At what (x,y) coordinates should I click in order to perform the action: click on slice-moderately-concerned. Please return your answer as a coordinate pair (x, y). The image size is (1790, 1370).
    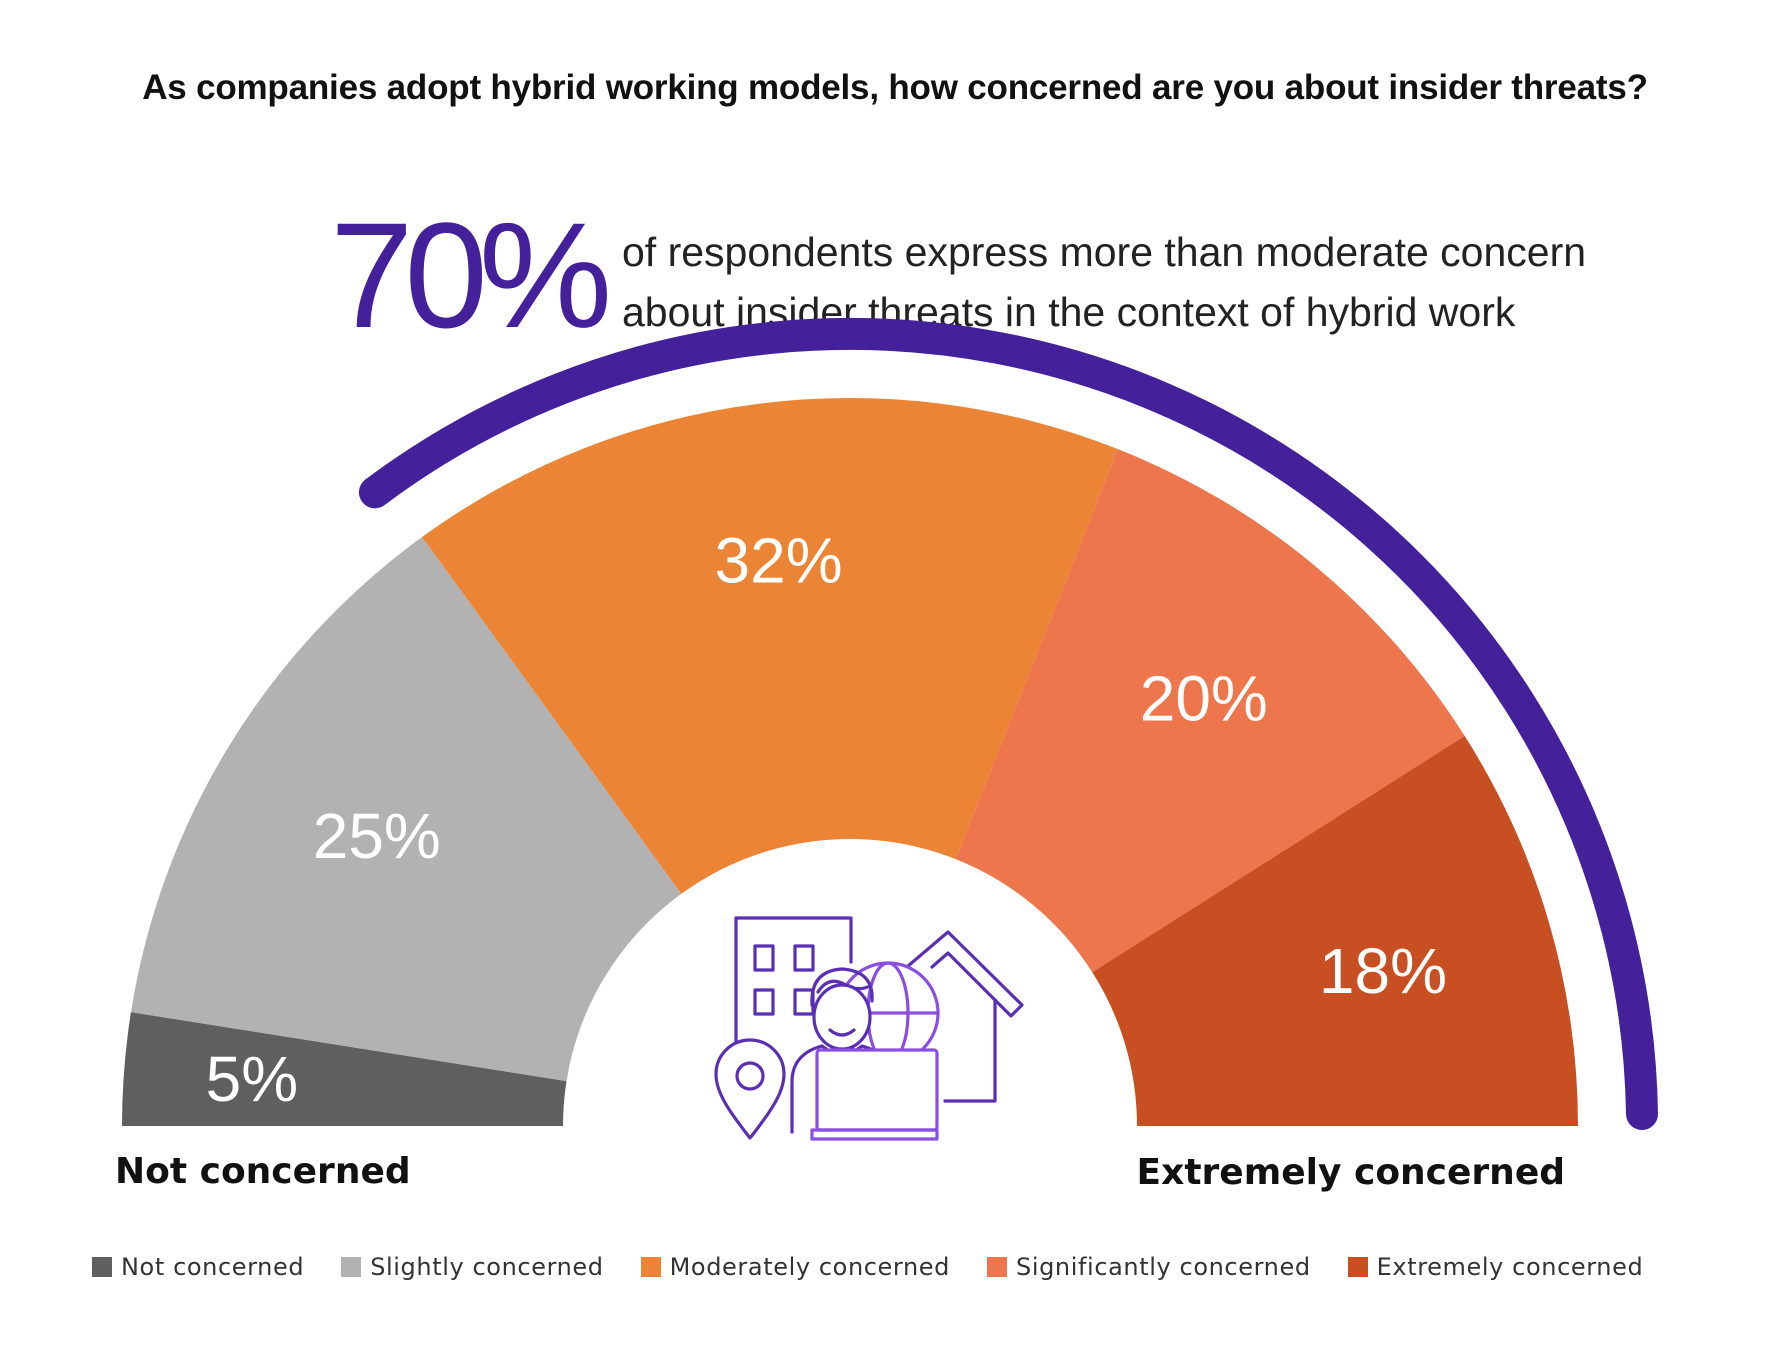
    Looking at the image, I should click on (770, 646).